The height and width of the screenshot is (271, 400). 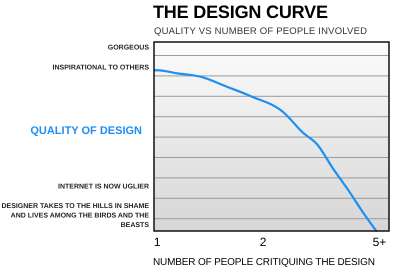 I want to click on chart-subtitle: QUALITY VS NUMBER OF PEOPLE INVOLVED, so click(x=261, y=31).